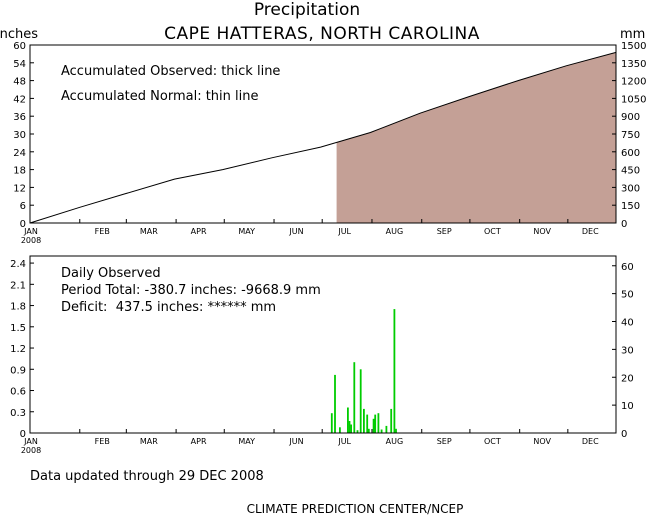  What do you see at coordinates (627, 323) in the screenshot?
I see `bottom-y2tick-label: 40` at bounding box center [627, 323].